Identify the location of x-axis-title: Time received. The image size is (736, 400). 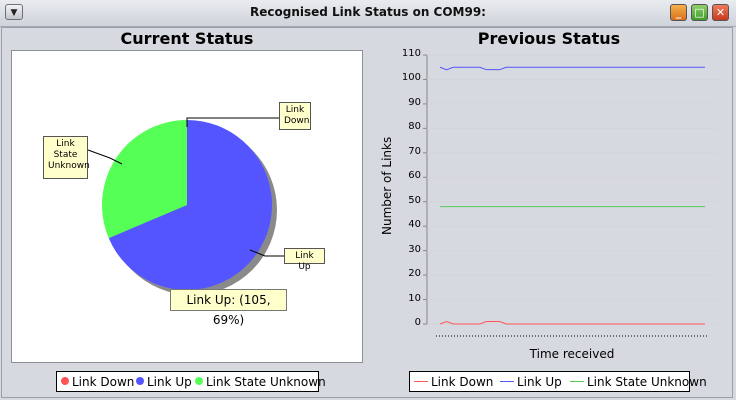
(572, 354).